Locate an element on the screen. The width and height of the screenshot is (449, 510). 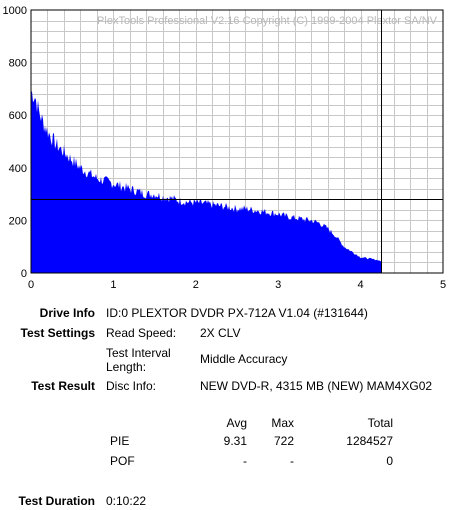
x-tick-label: 3 is located at coordinates (278, 285).